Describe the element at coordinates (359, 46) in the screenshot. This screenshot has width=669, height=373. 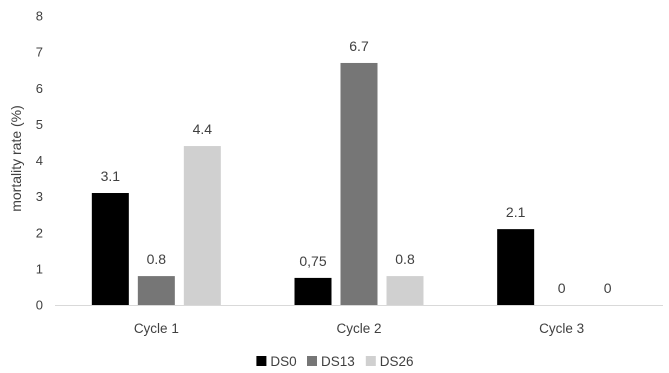
I see `data-label: 6.7` at that location.